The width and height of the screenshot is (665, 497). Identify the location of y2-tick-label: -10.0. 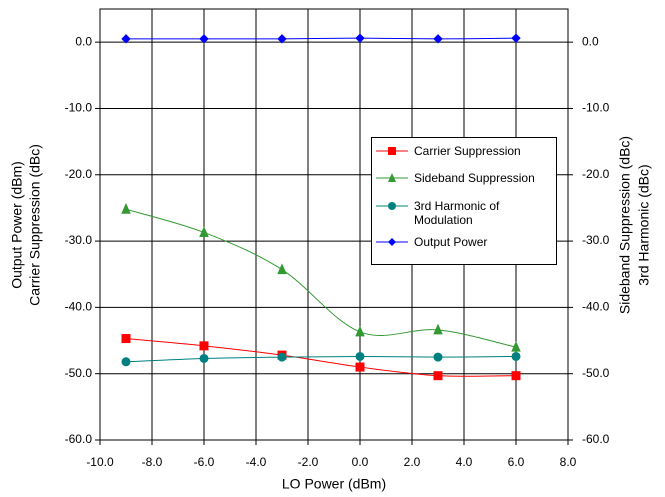
(596, 108).